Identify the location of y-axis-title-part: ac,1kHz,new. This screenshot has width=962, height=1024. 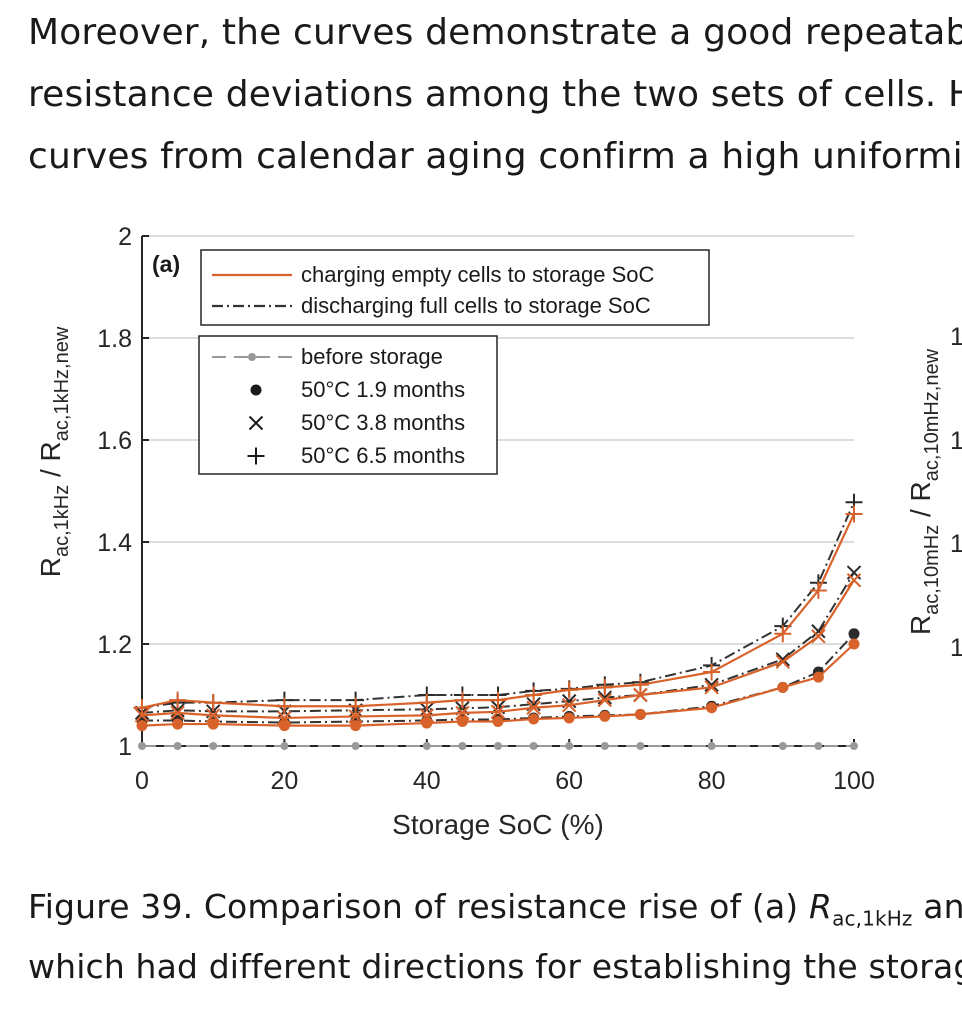
(62, 383).